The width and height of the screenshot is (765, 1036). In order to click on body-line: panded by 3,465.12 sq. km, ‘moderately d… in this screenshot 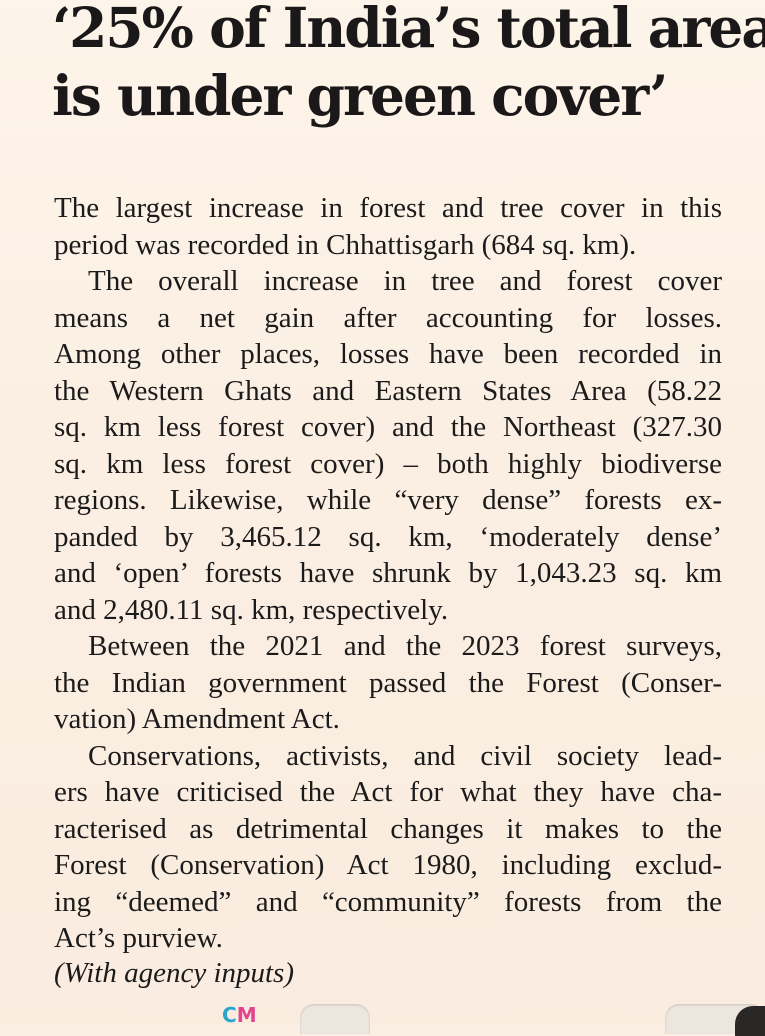, I will do `click(388, 536)`.